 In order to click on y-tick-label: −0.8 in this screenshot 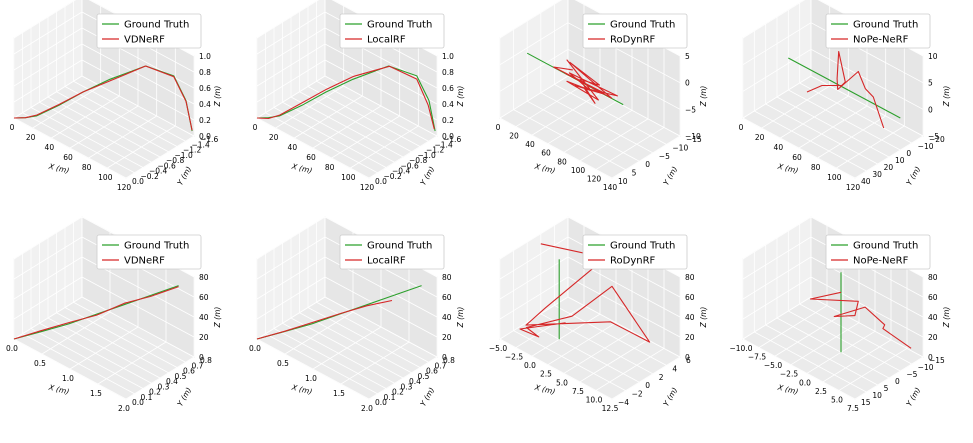, I will do `click(418, 160)`.